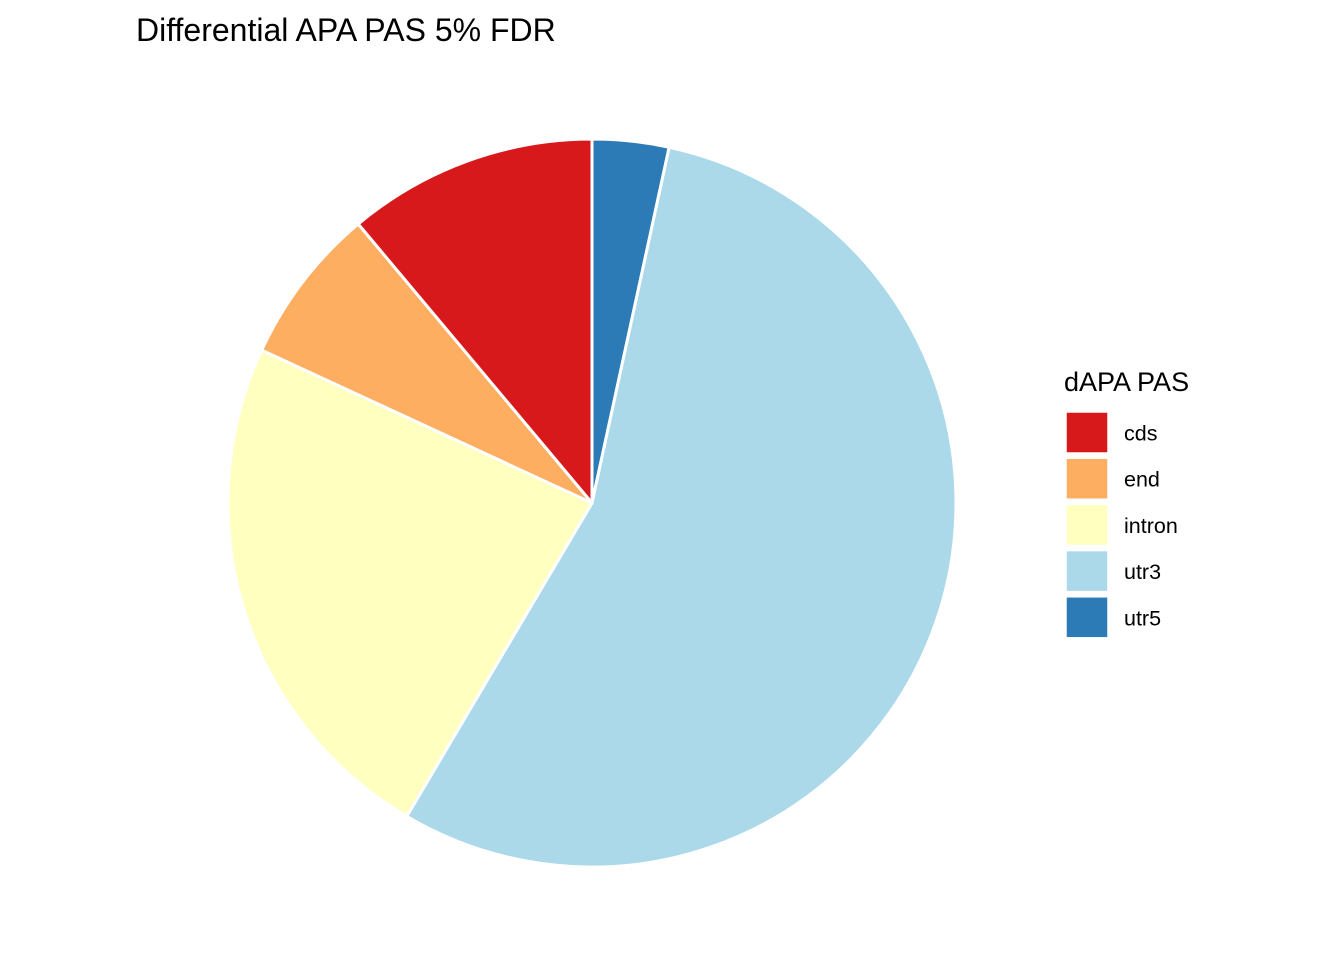 Image resolution: width=1344 pixels, height=960 pixels. Describe the element at coordinates (1151, 526) in the screenshot. I see `legend-label-intron: intron` at that location.